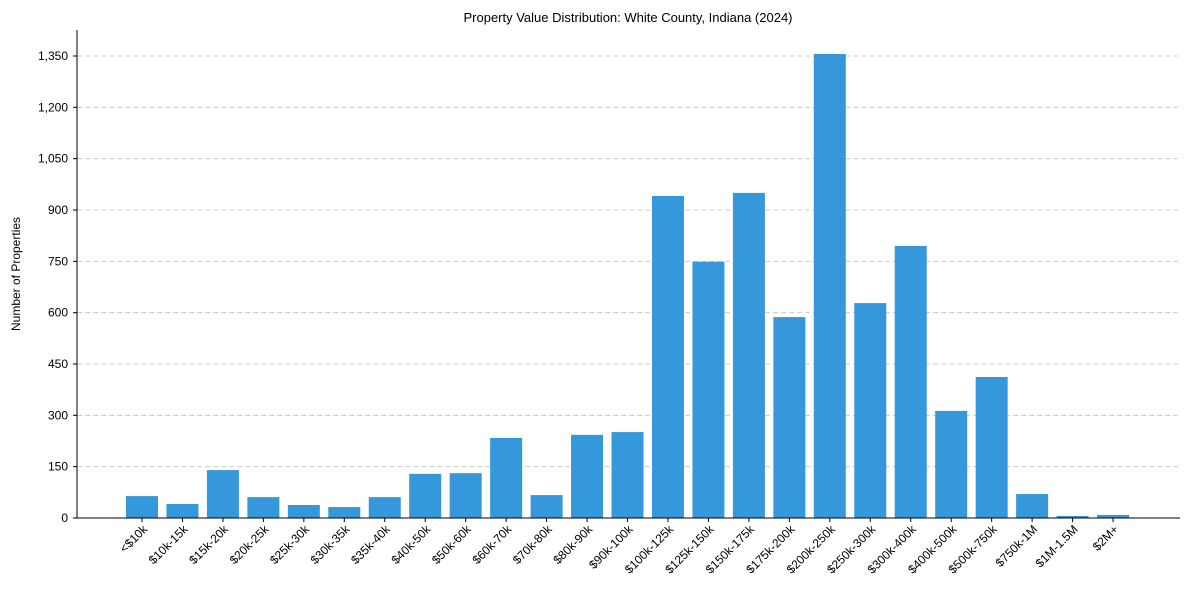 Image resolution: width=1190 pixels, height=590 pixels. Describe the element at coordinates (53, 56) in the screenshot. I see `y-tick-label: 1,350` at that location.